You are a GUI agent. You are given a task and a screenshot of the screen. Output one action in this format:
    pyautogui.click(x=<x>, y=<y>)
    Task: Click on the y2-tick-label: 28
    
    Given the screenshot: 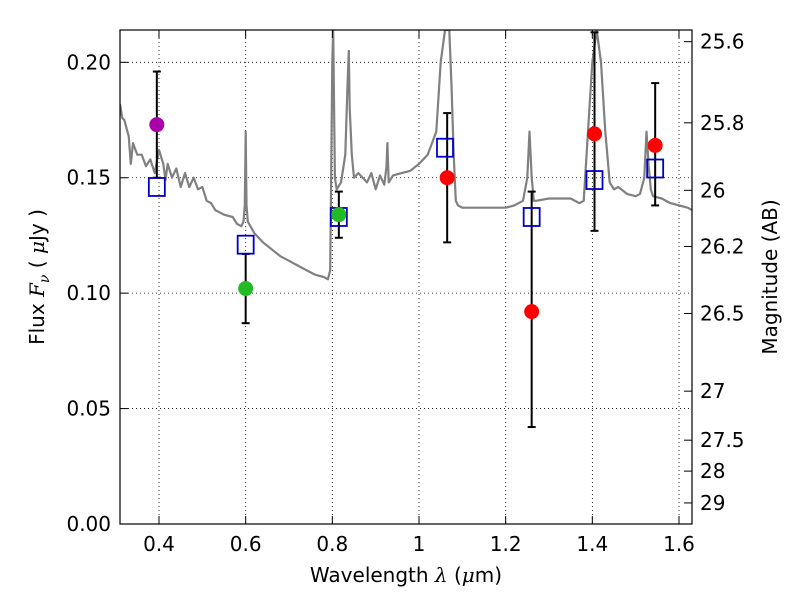 What is the action you would take?
    pyautogui.click(x=712, y=471)
    